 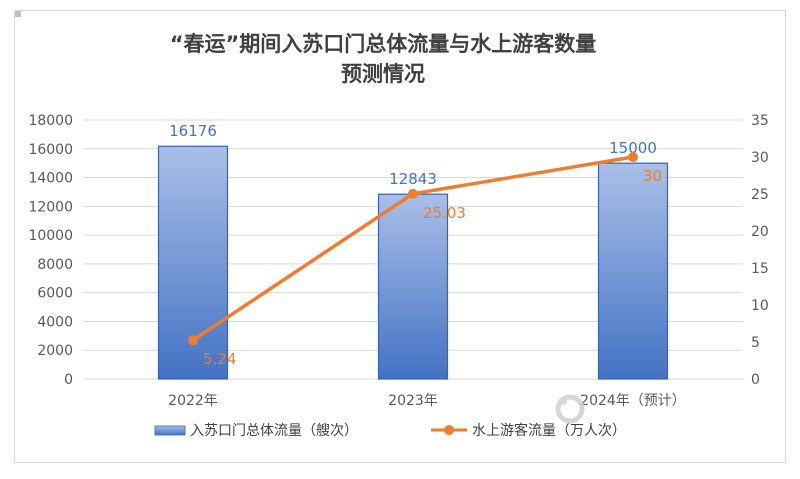 What do you see at coordinates (55, 351) in the screenshot?
I see `left-tick-label: 2000` at bounding box center [55, 351].